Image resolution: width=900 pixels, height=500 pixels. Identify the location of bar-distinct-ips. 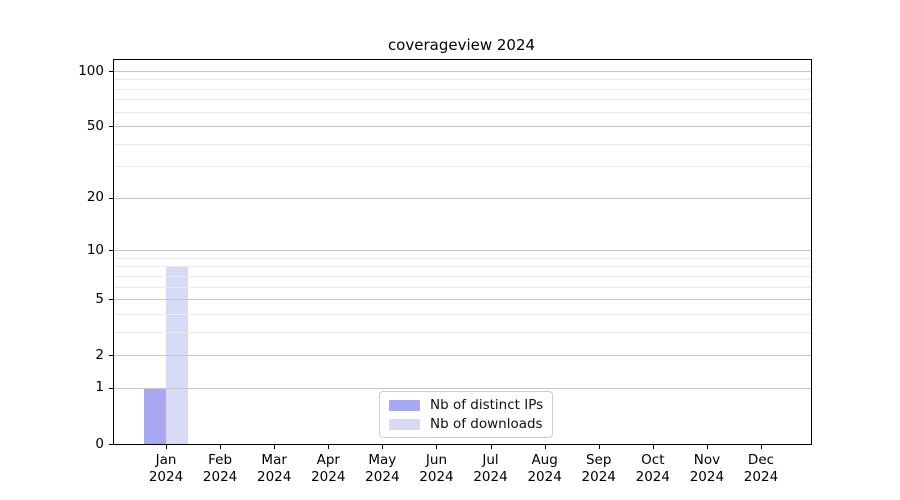
(155, 415).